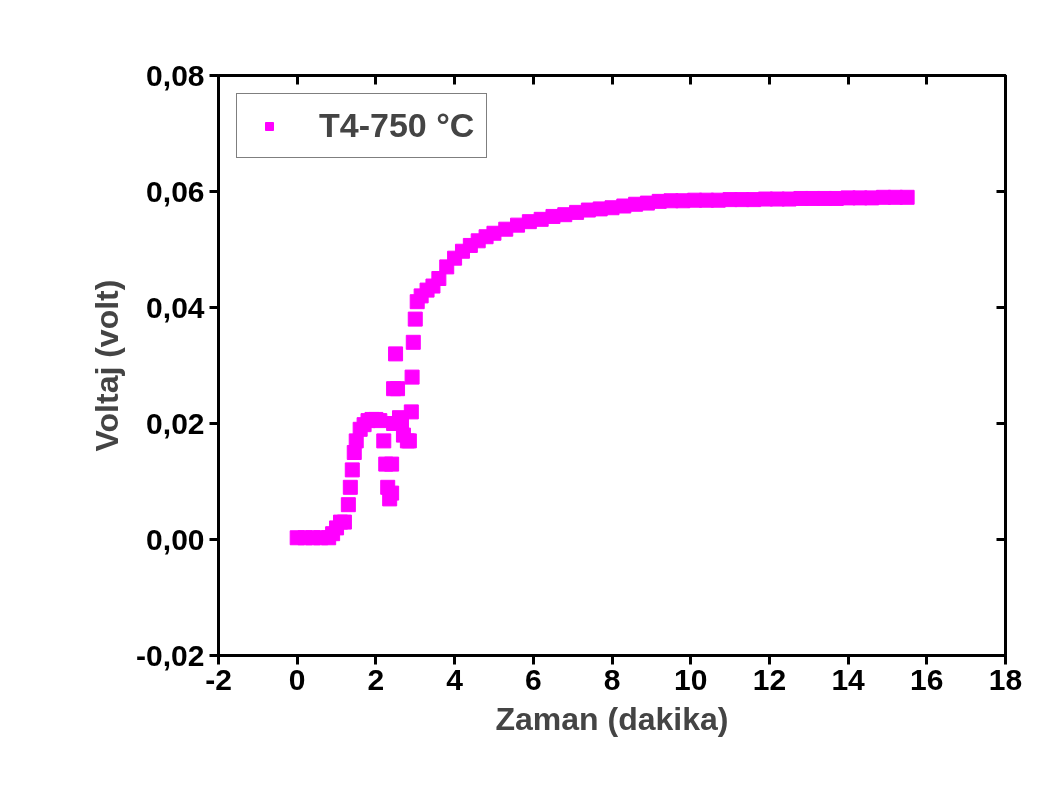  Describe the element at coordinates (218, 679) in the screenshot. I see `x-tick-label: -2` at that location.